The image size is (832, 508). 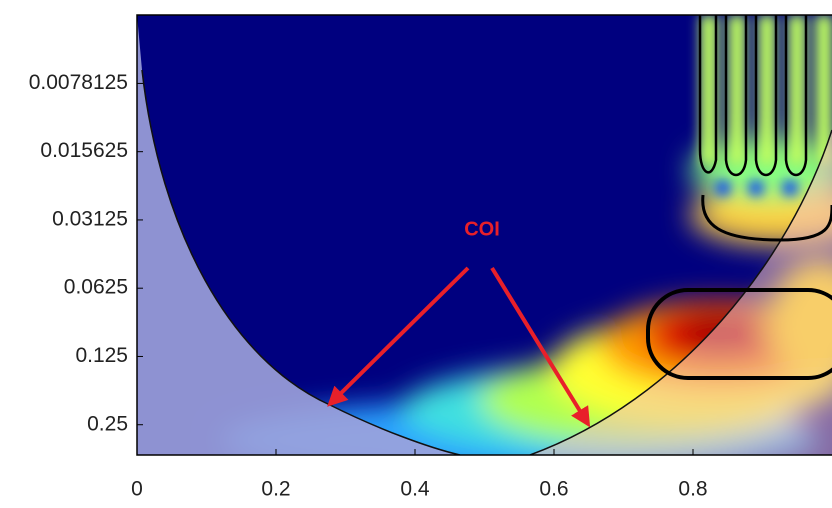 What do you see at coordinates (415, 489) in the screenshot?
I see `x-tick-label: 0.4` at bounding box center [415, 489].